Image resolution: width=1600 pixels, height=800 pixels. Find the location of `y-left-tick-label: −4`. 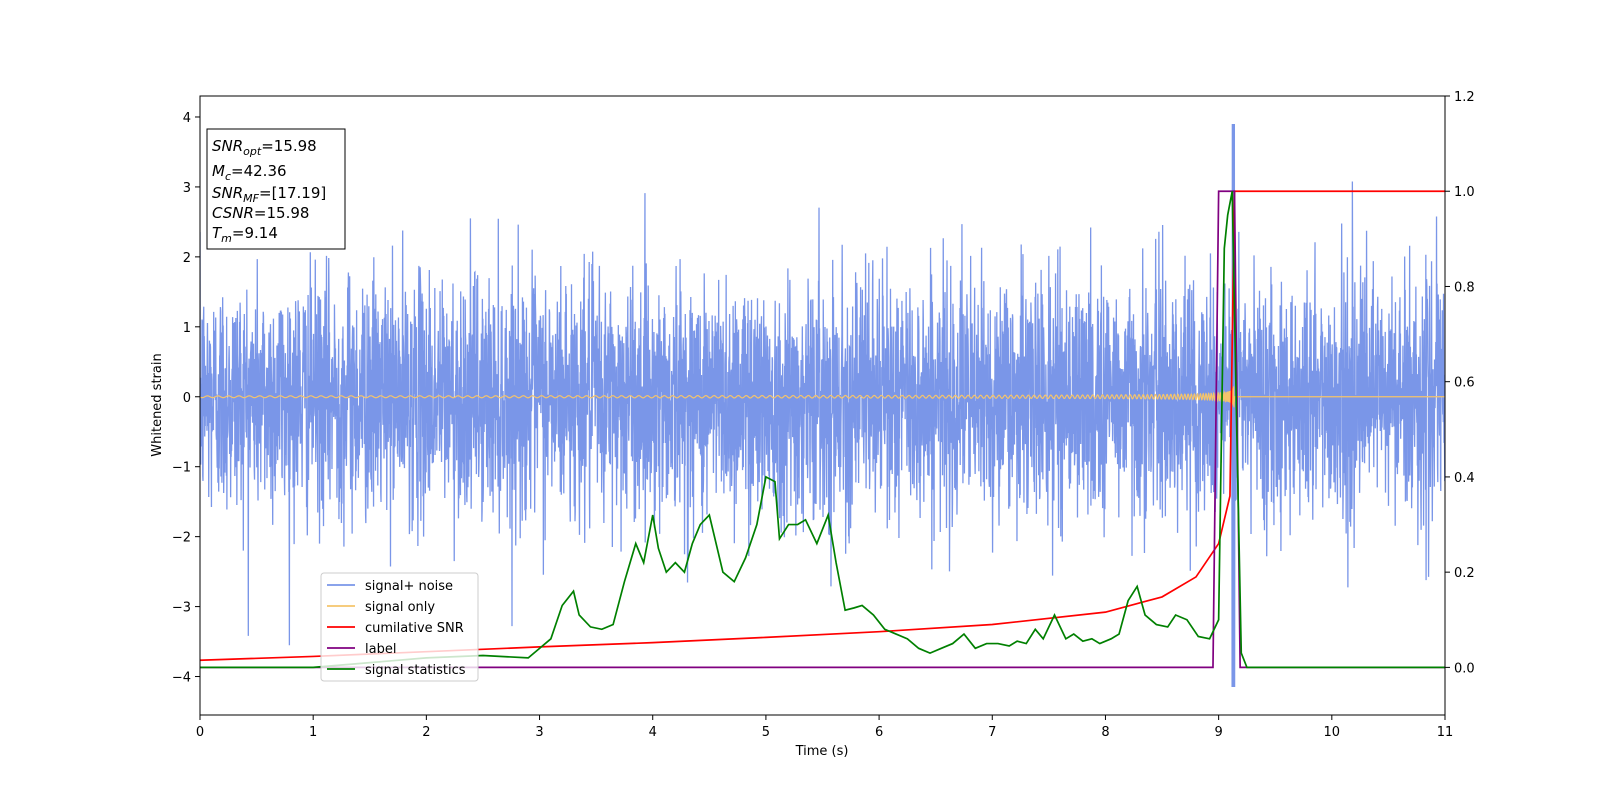

y-left-tick-label: −4 is located at coordinates (181, 678).